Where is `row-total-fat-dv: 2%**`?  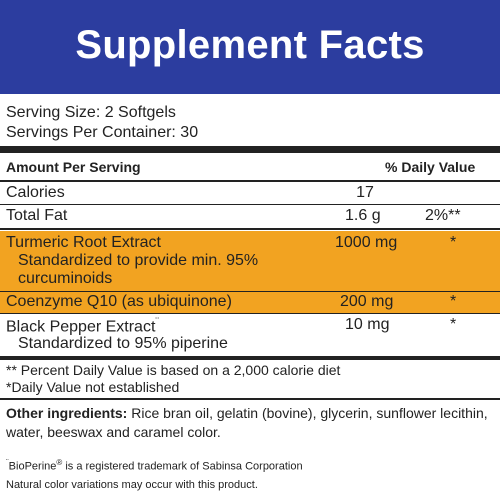
row-total-fat-dv: 2%** is located at coordinates (443, 215).